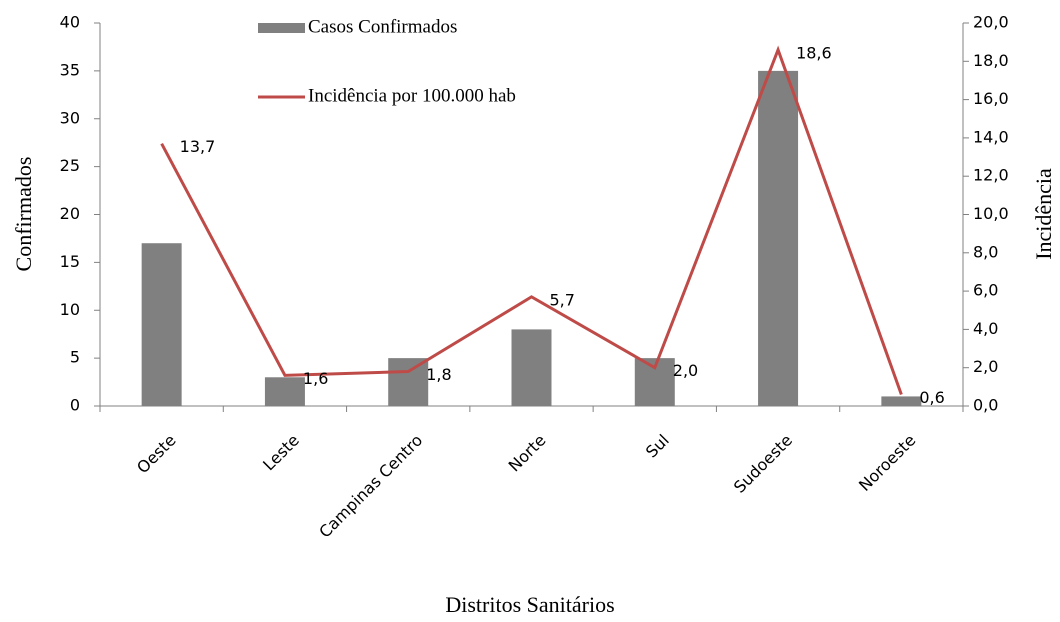 The width and height of the screenshot is (1060, 622). What do you see at coordinates (985, 328) in the screenshot?
I see `y2-tick-label: 4,0` at bounding box center [985, 328].